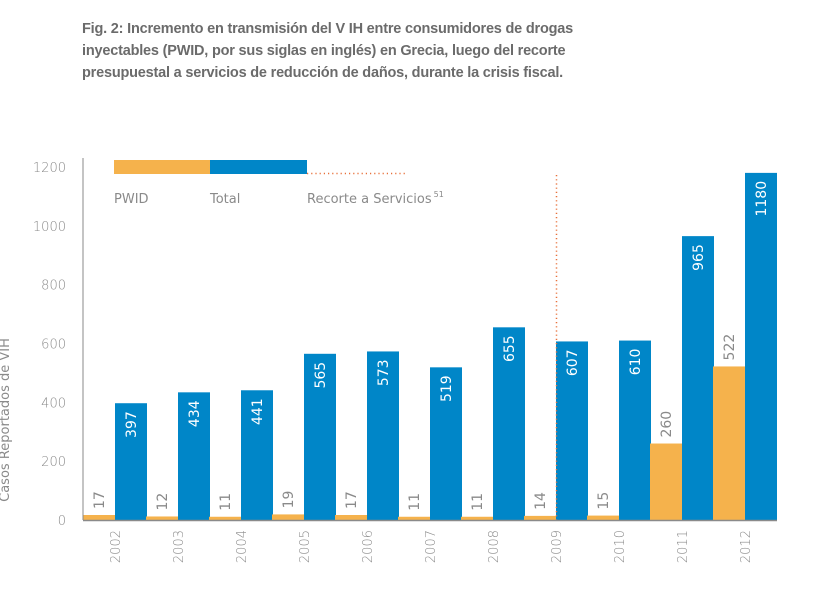 The height and width of the screenshot is (595, 814). Describe the element at coordinates (667, 424) in the screenshot. I see `data-label-pwid: 260` at that location.